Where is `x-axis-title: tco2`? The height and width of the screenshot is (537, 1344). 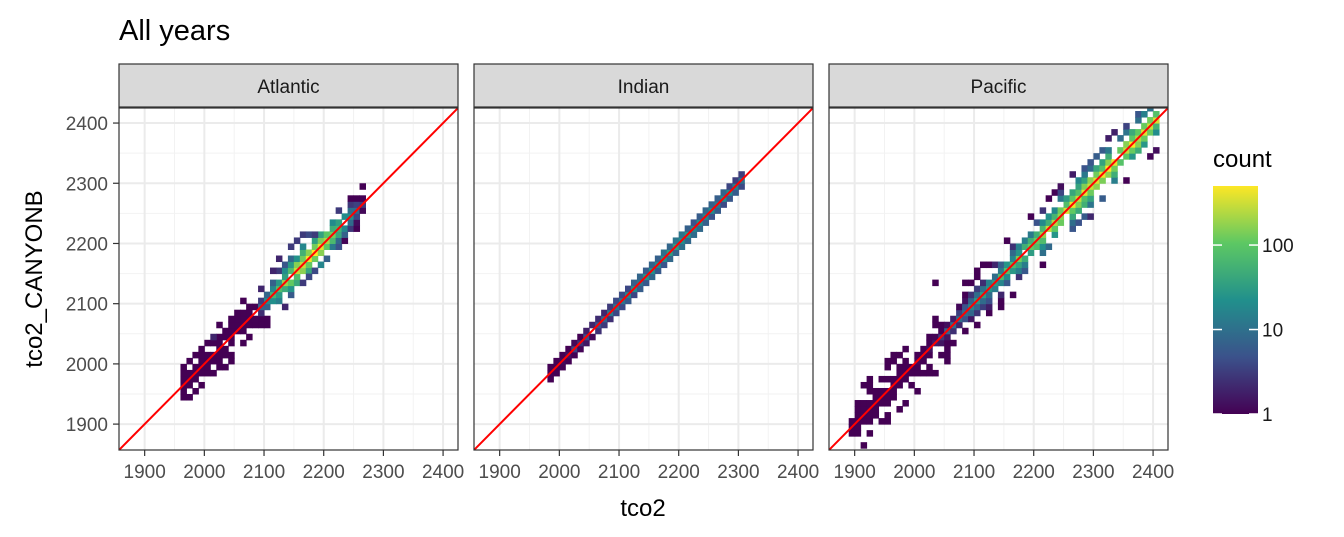
x-axis-title: tco2 is located at coordinates (642, 508).